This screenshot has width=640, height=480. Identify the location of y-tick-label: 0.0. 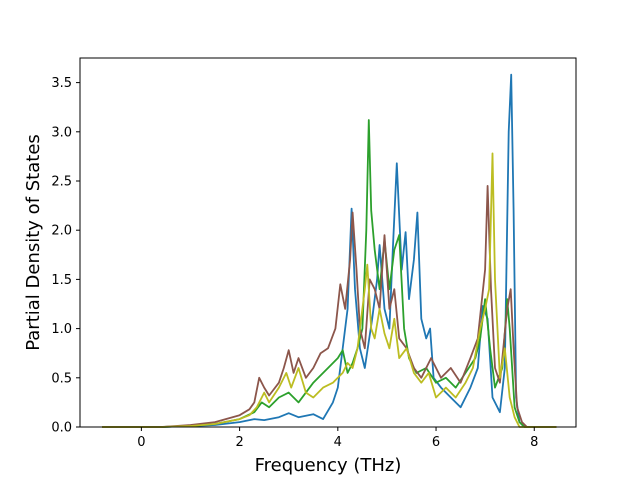
(61, 428).